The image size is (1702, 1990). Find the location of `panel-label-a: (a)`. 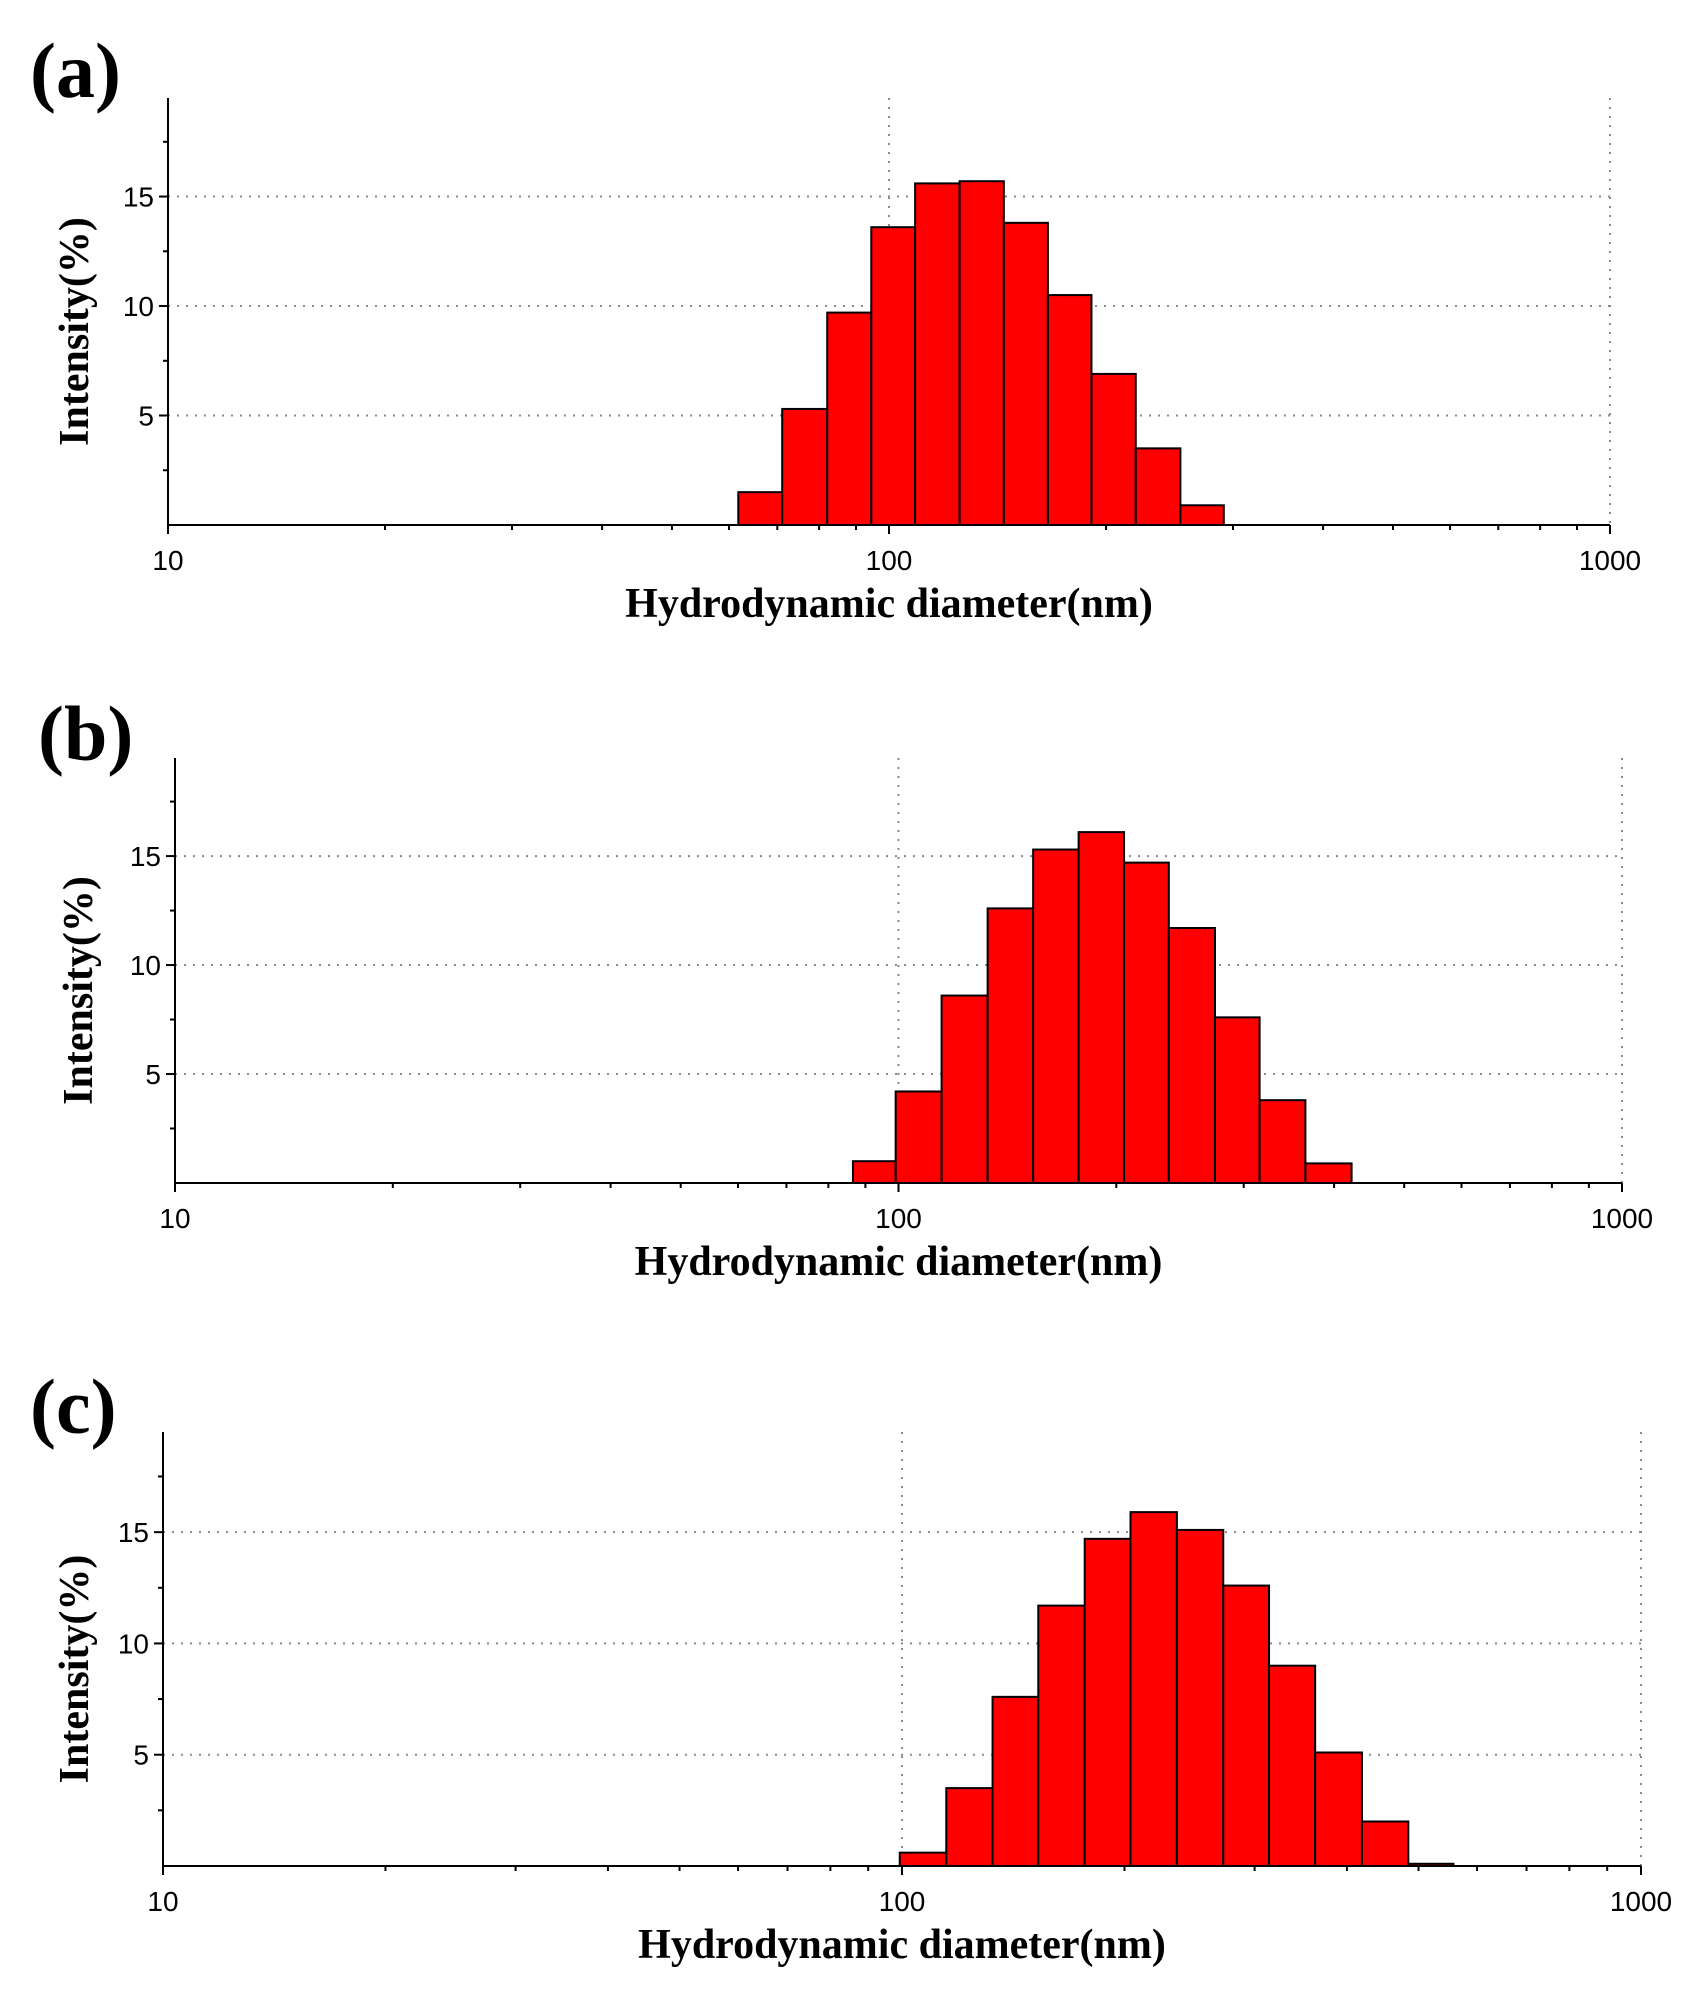

panel-label-a: (a) is located at coordinates (75, 70).